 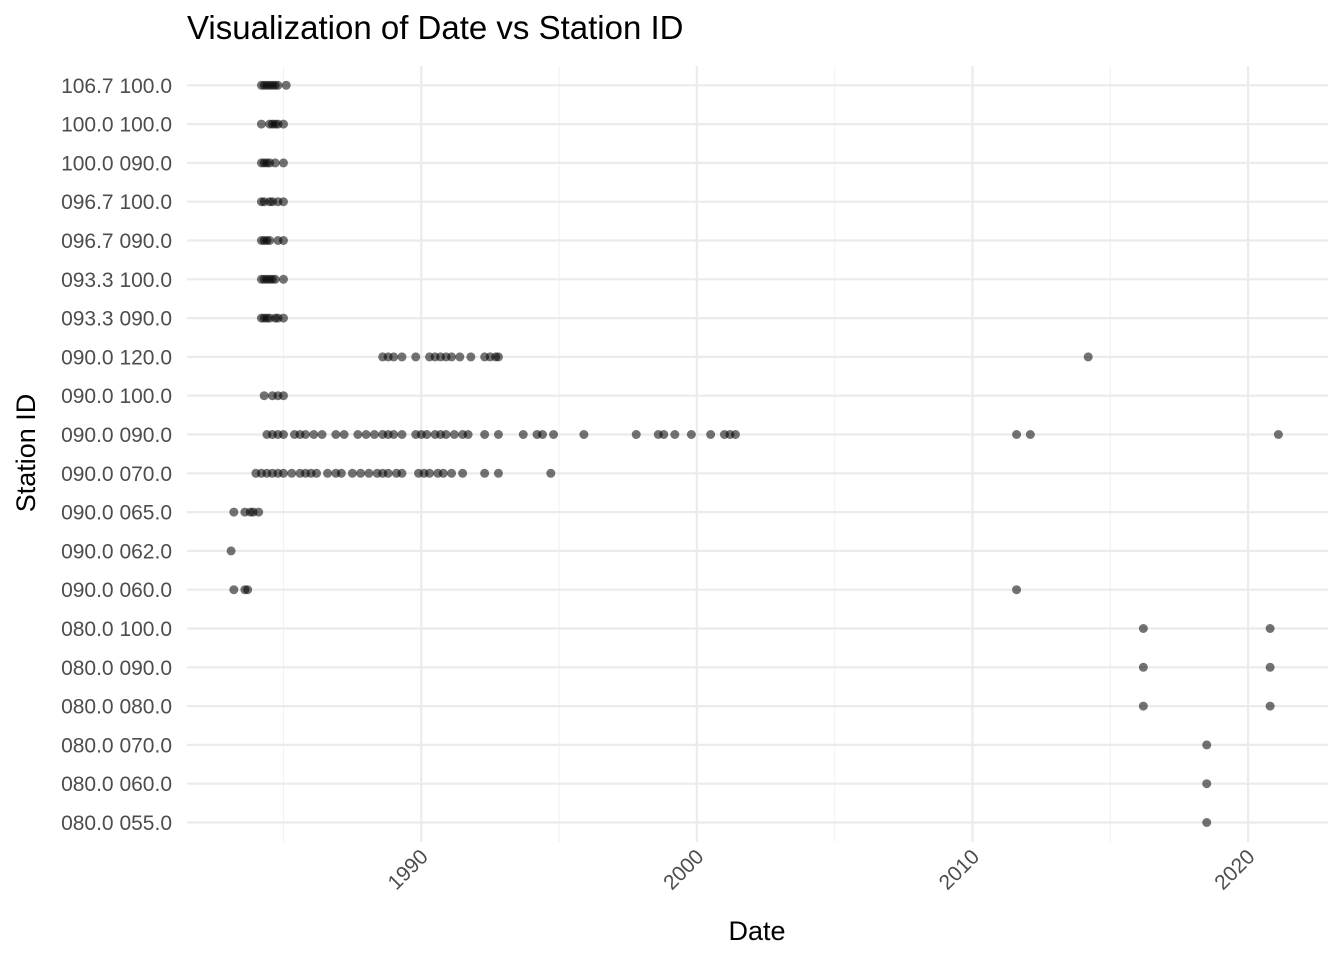 What do you see at coordinates (116, 396) in the screenshot?
I see `y-tick-label: 090.0 100.0` at bounding box center [116, 396].